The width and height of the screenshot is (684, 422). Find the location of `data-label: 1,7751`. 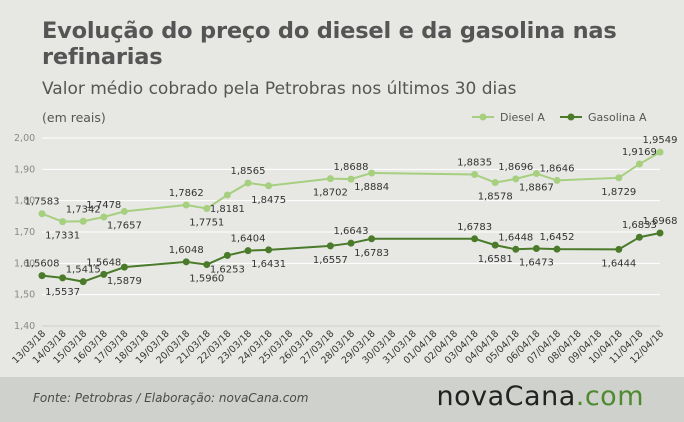

data-label: 1,7751 is located at coordinates (206, 222).